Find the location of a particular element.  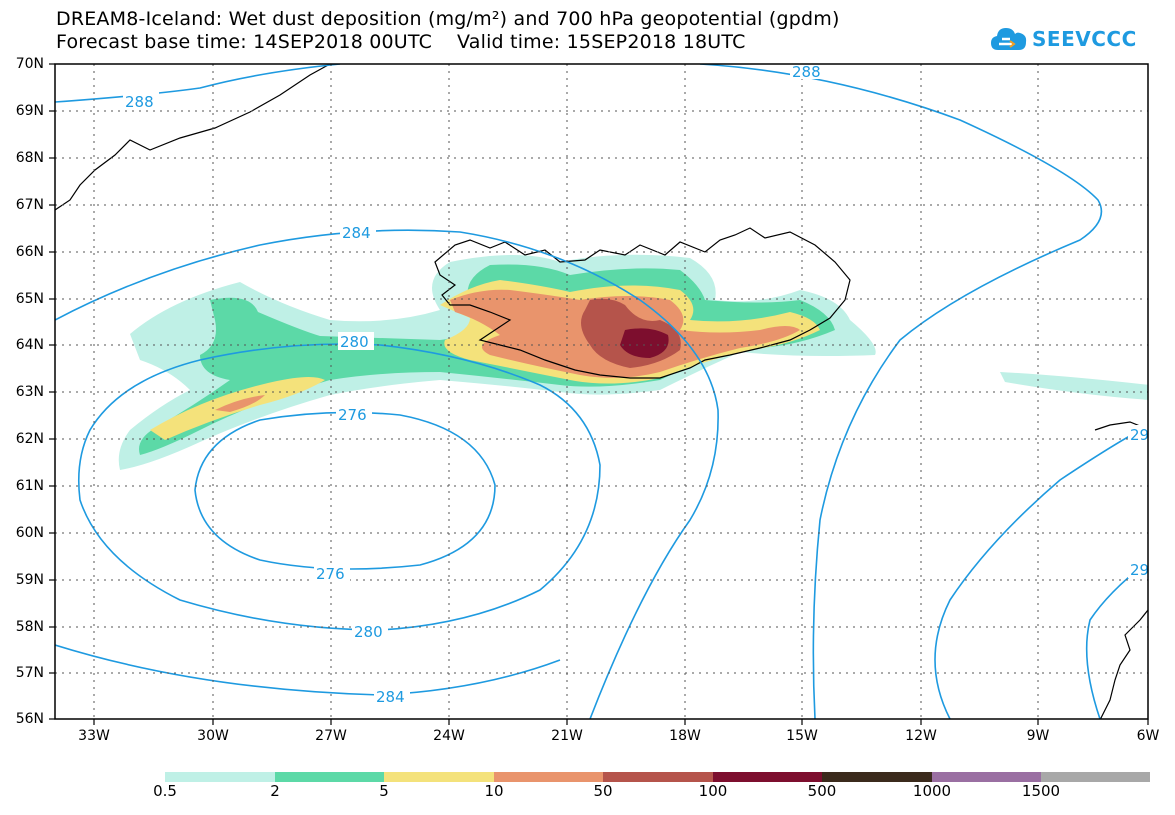

lat-label: 66N is located at coordinates (29, 252).